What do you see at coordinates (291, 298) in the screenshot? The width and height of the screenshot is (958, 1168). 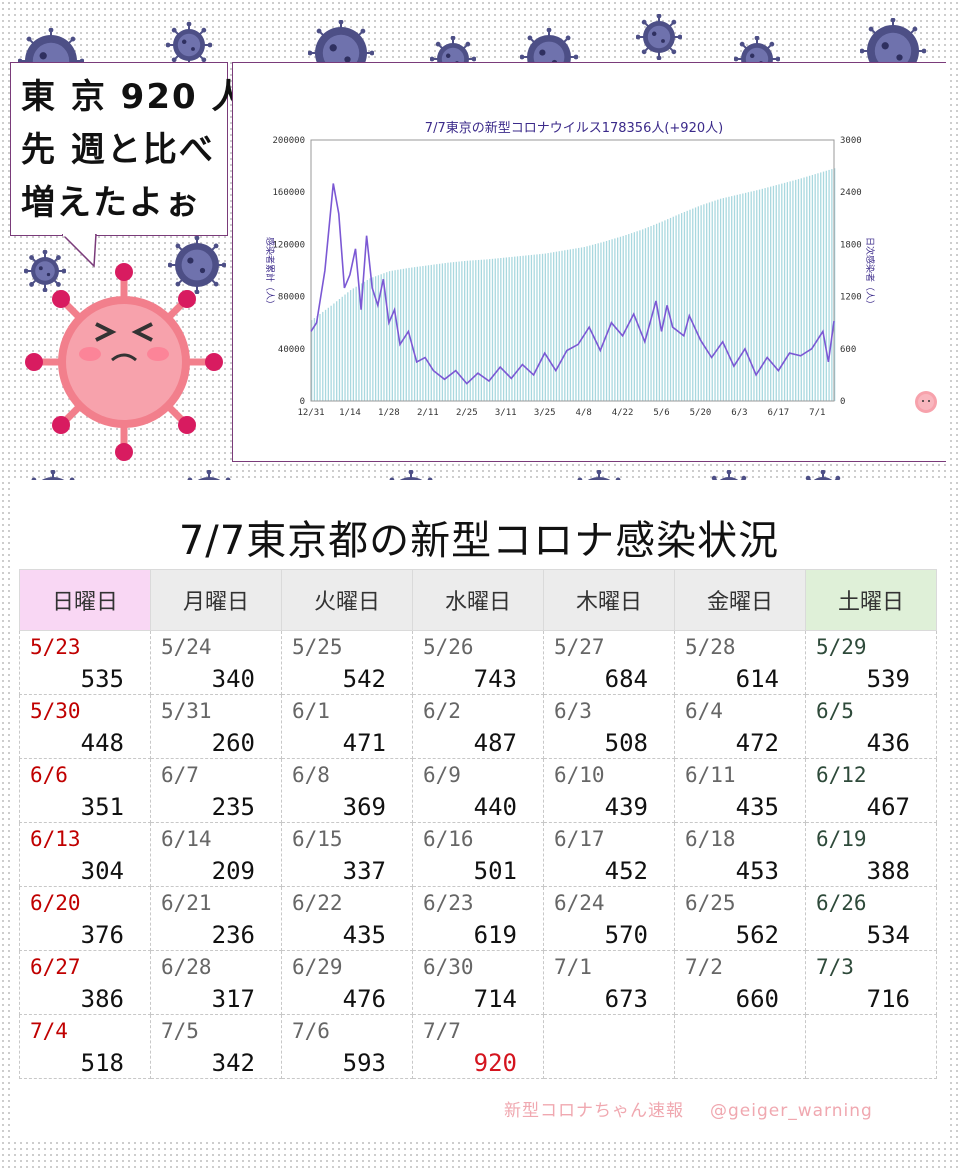 I see `left-tick-label: 80000` at bounding box center [291, 298].